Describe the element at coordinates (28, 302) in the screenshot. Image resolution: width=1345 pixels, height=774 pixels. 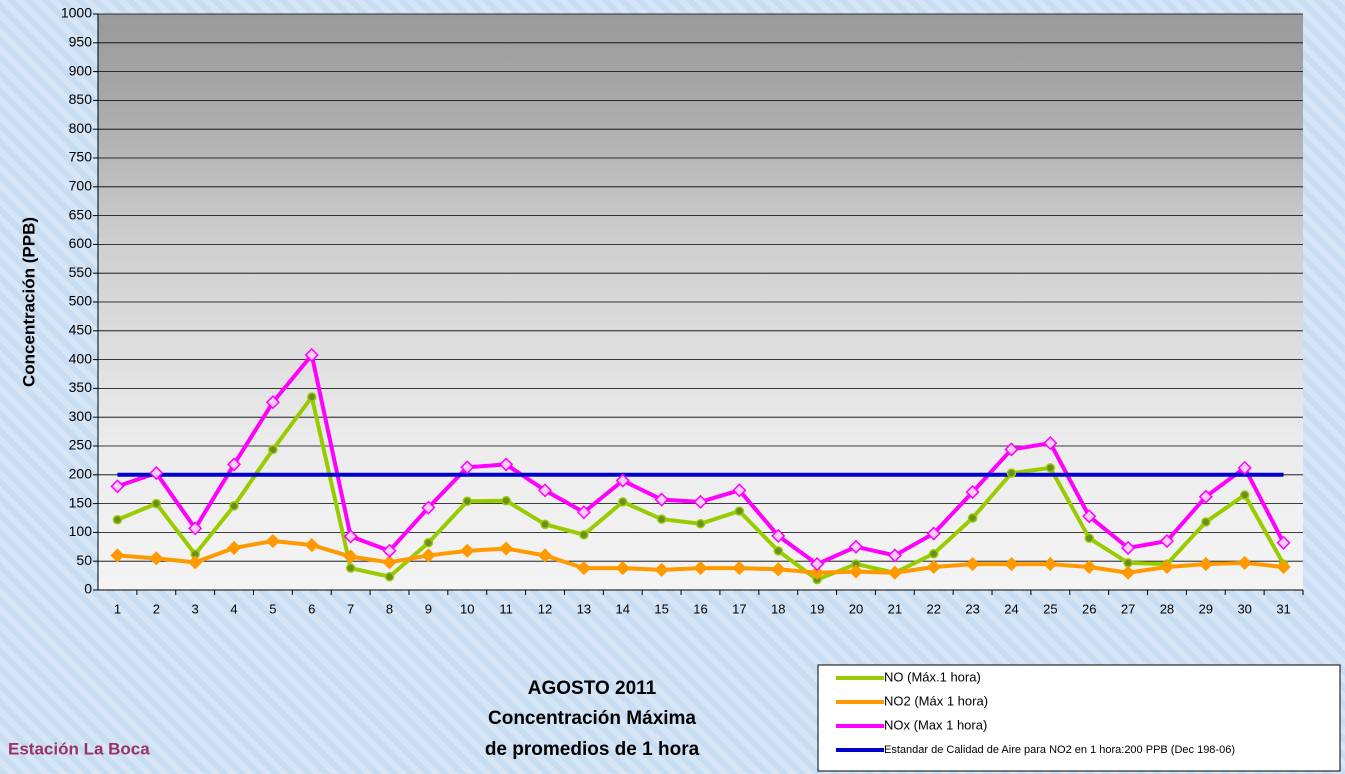
I see `y-axis-label: Concentración (PPB)` at that location.